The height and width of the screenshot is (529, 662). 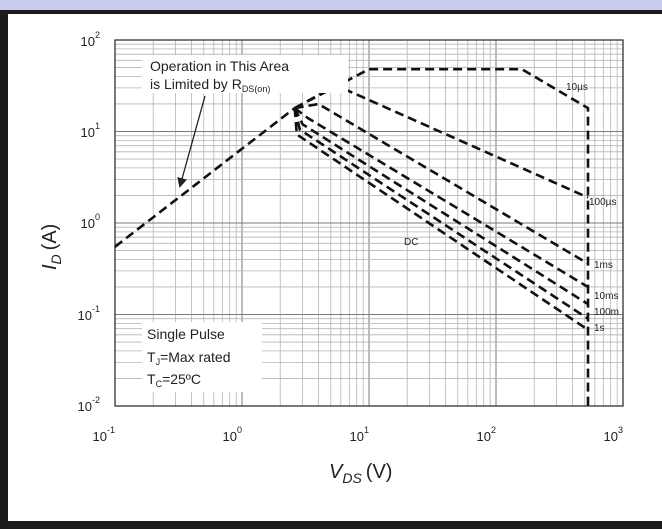 I want to click on pulse-label-10ms: 10ms, so click(x=606, y=296).